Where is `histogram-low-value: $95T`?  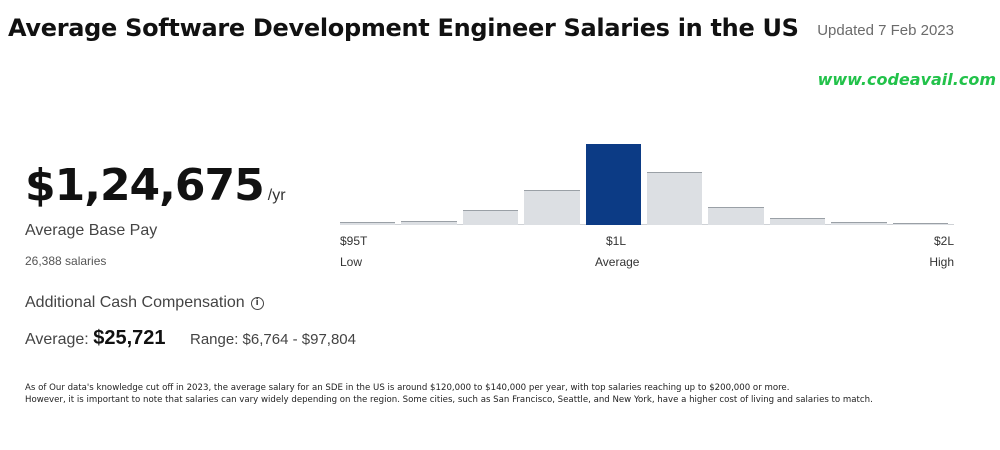 histogram-low-value: $95T is located at coordinates (354, 241).